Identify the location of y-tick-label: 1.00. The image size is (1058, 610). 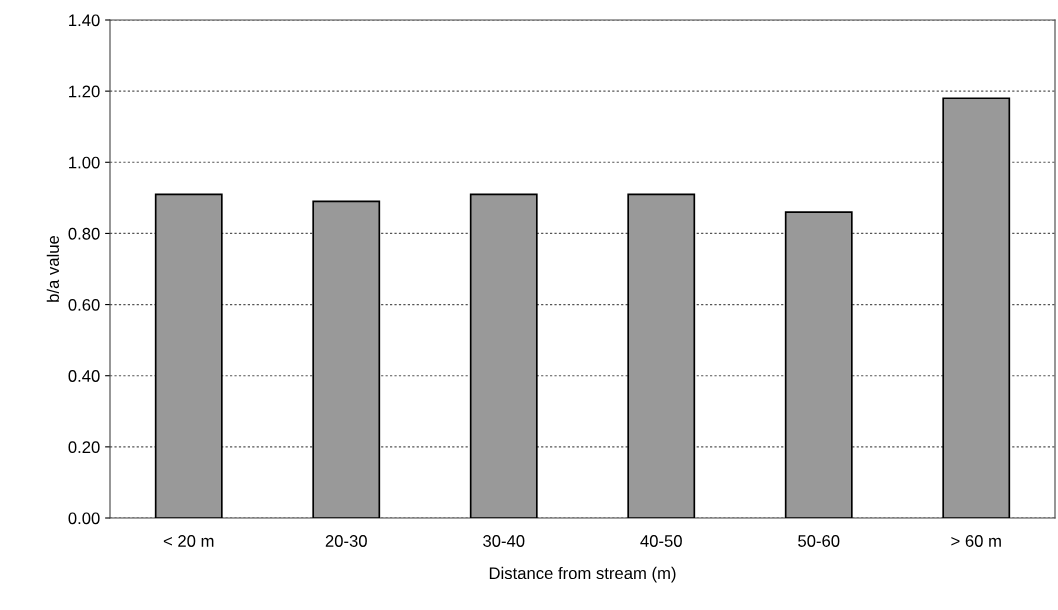
(84, 162).